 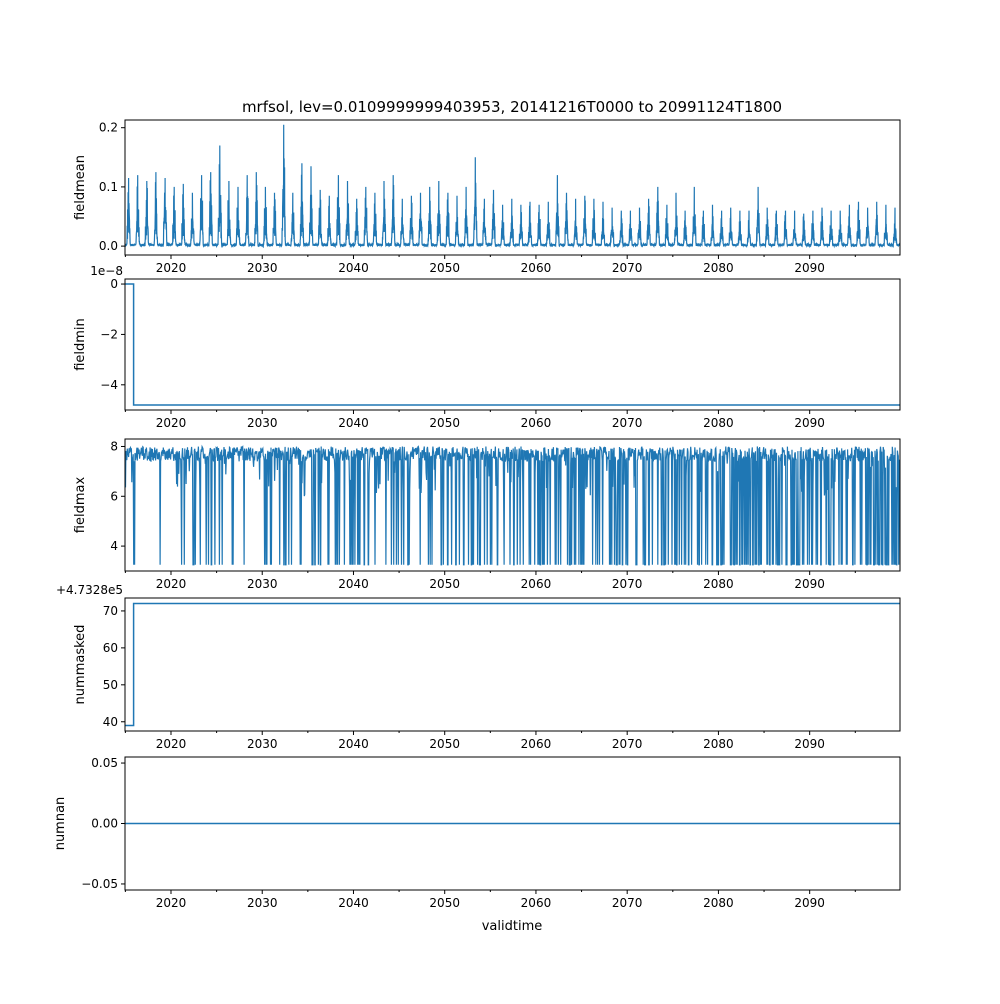 I want to click on y-tick-label: 50, so click(x=110, y=685).